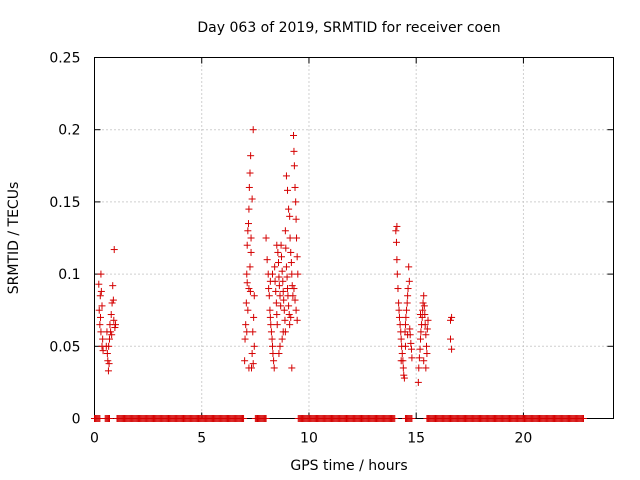  Describe the element at coordinates (348, 466) in the screenshot. I see `x-axis-label: GPS time / hours` at that location.